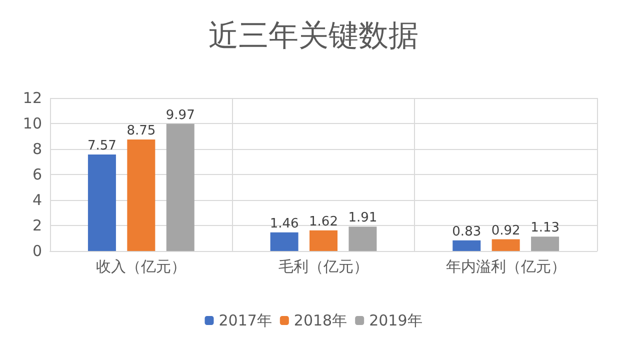 The height and width of the screenshot is (349, 627). What do you see at coordinates (141, 267) in the screenshot?
I see `x-tick-label: 收入（亿元）` at bounding box center [141, 267].